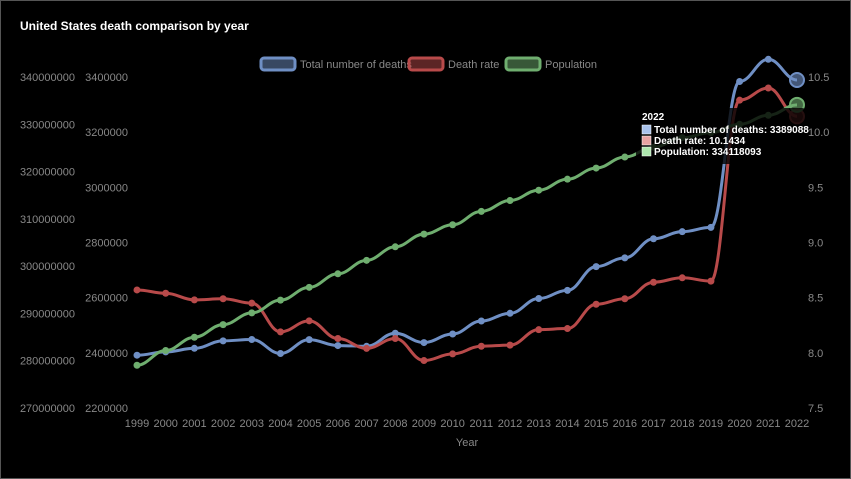 The width and height of the screenshot is (851, 479). I want to click on y-tick-deaths: 2400000, so click(106, 354).